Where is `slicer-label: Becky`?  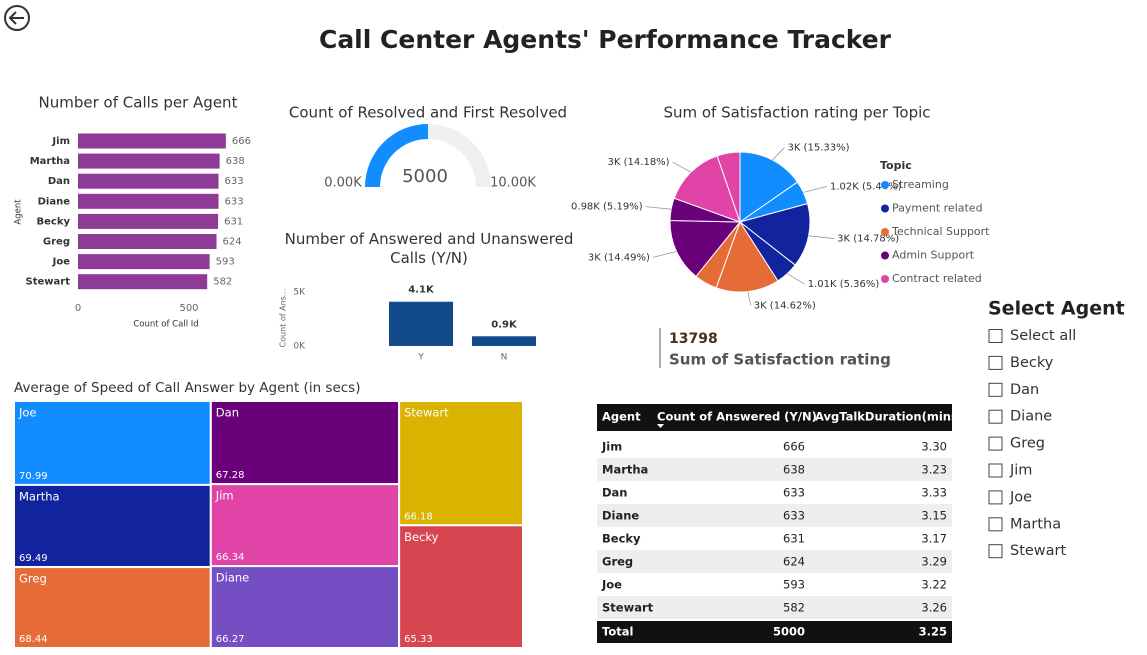
slicer-label: Becky is located at coordinates (1032, 363).